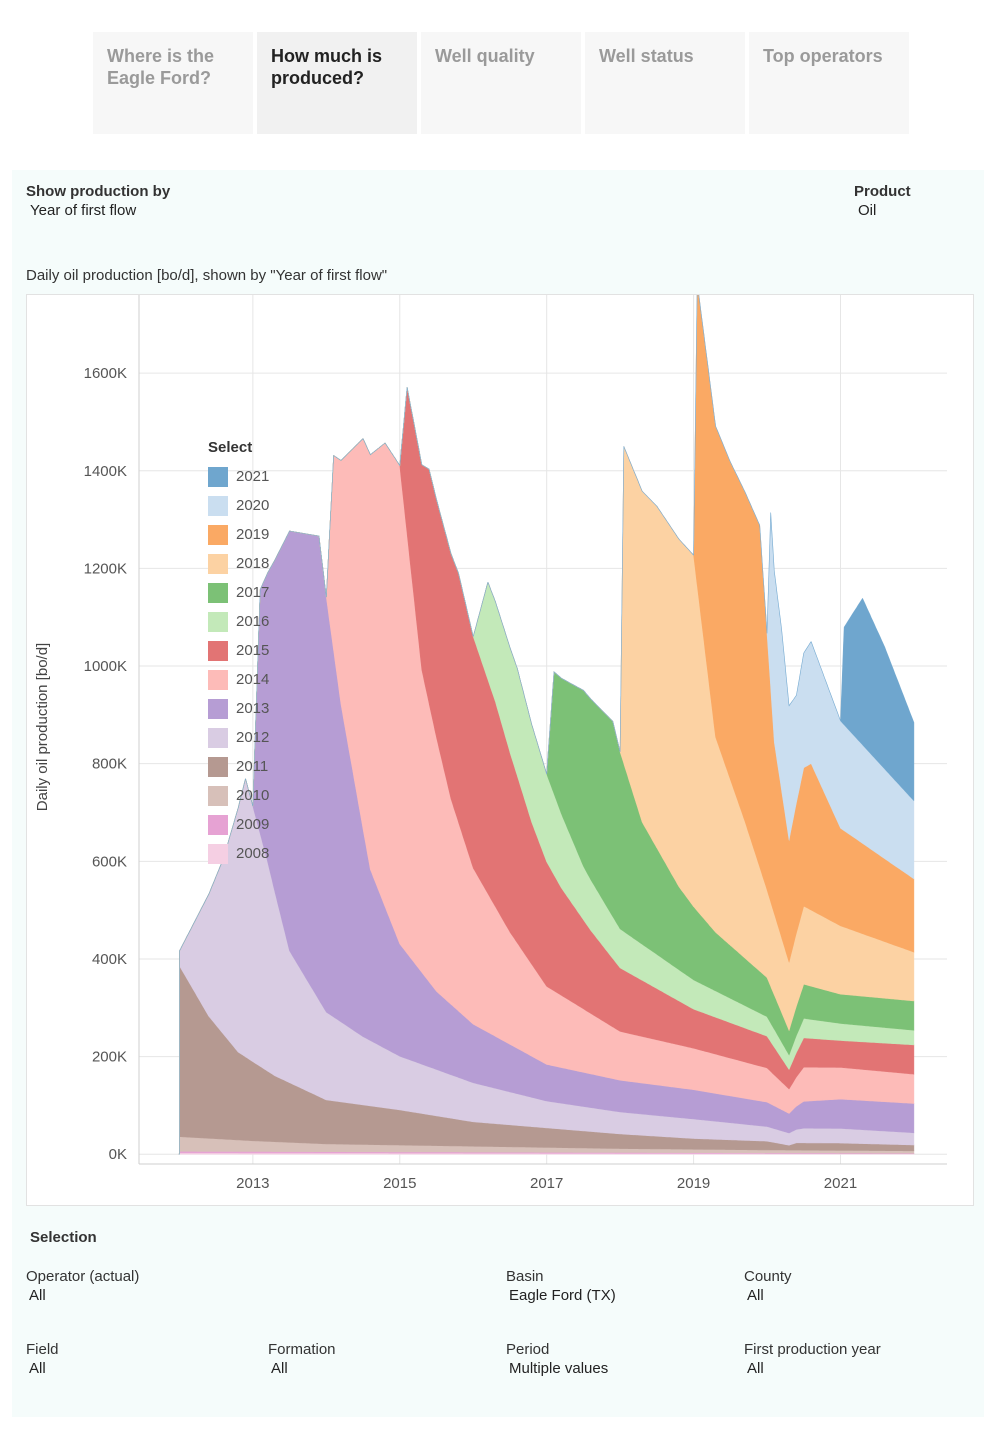  Describe the element at coordinates (252, 1183) in the screenshot. I see `x-tick-label: 2013` at that location.